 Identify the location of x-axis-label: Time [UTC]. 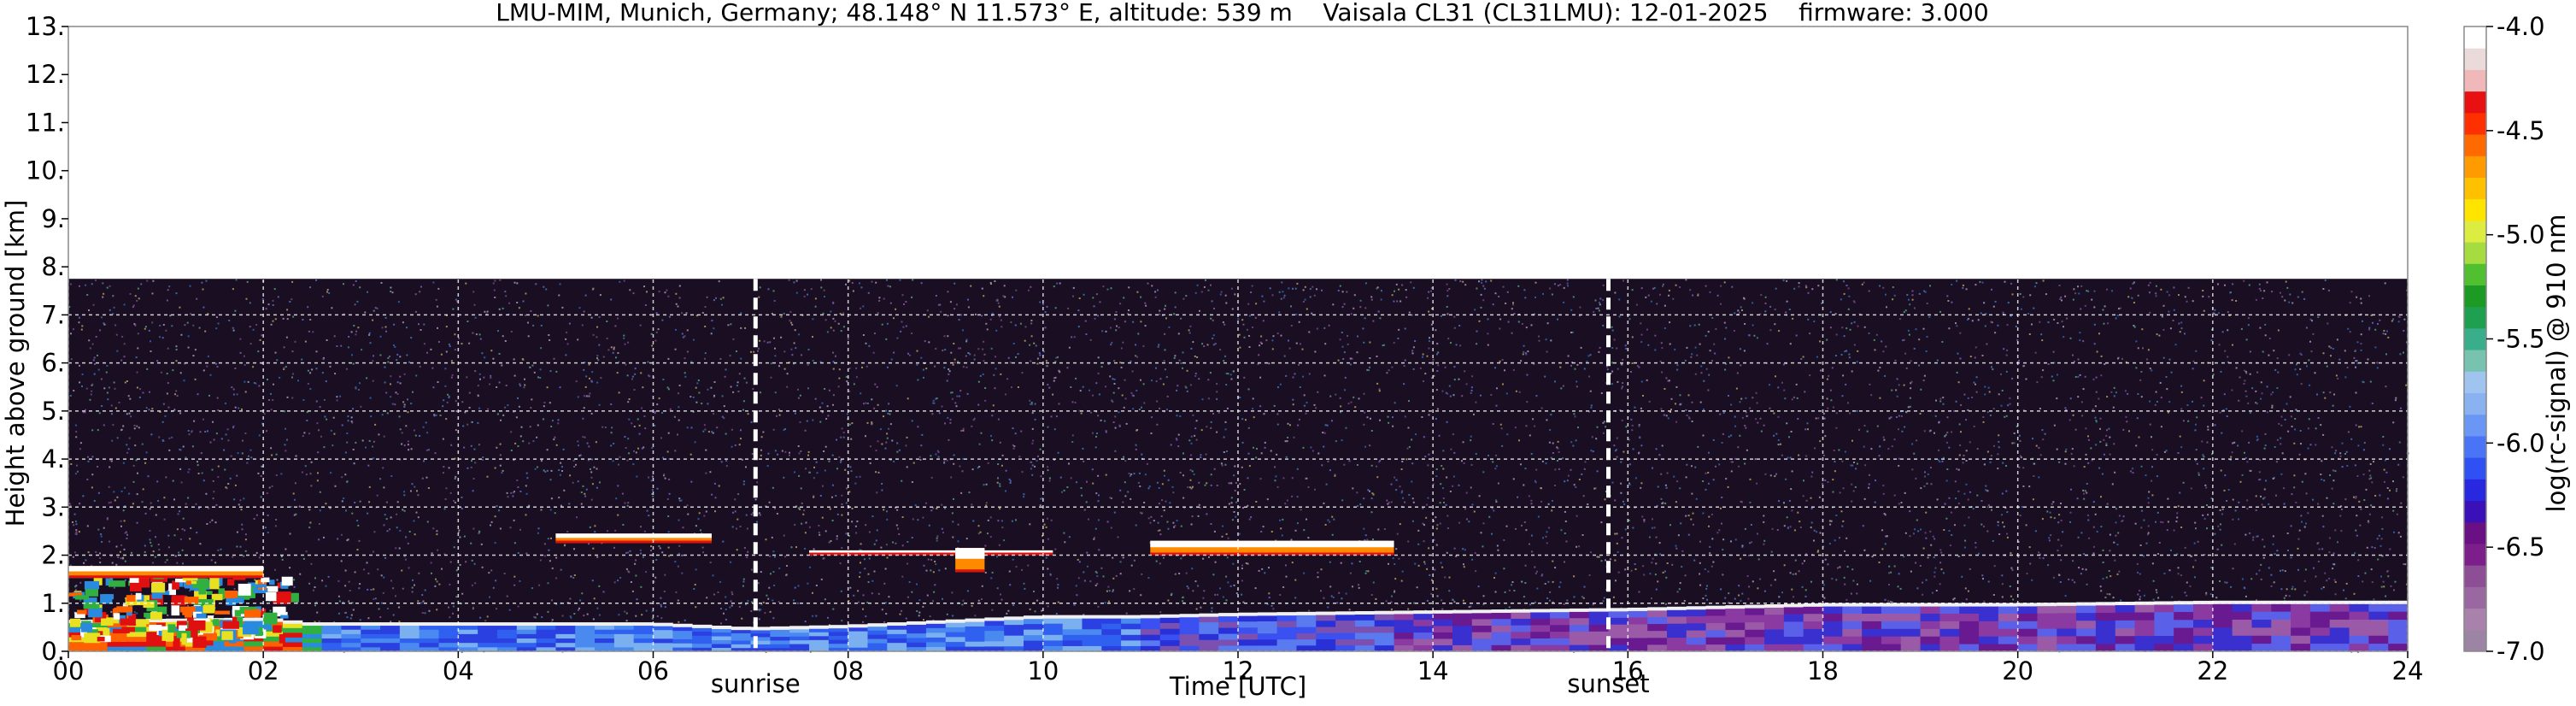
(1238, 686).